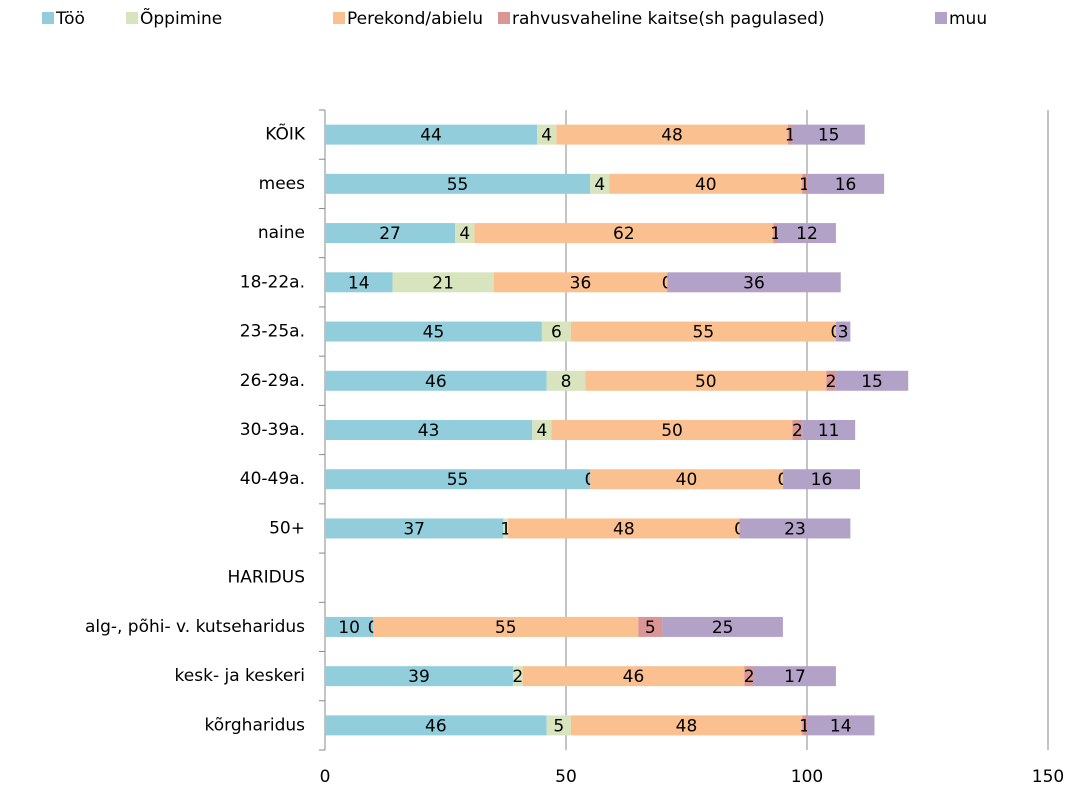  I want to click on y-tick-label: KÕIK, so click(285, 134).